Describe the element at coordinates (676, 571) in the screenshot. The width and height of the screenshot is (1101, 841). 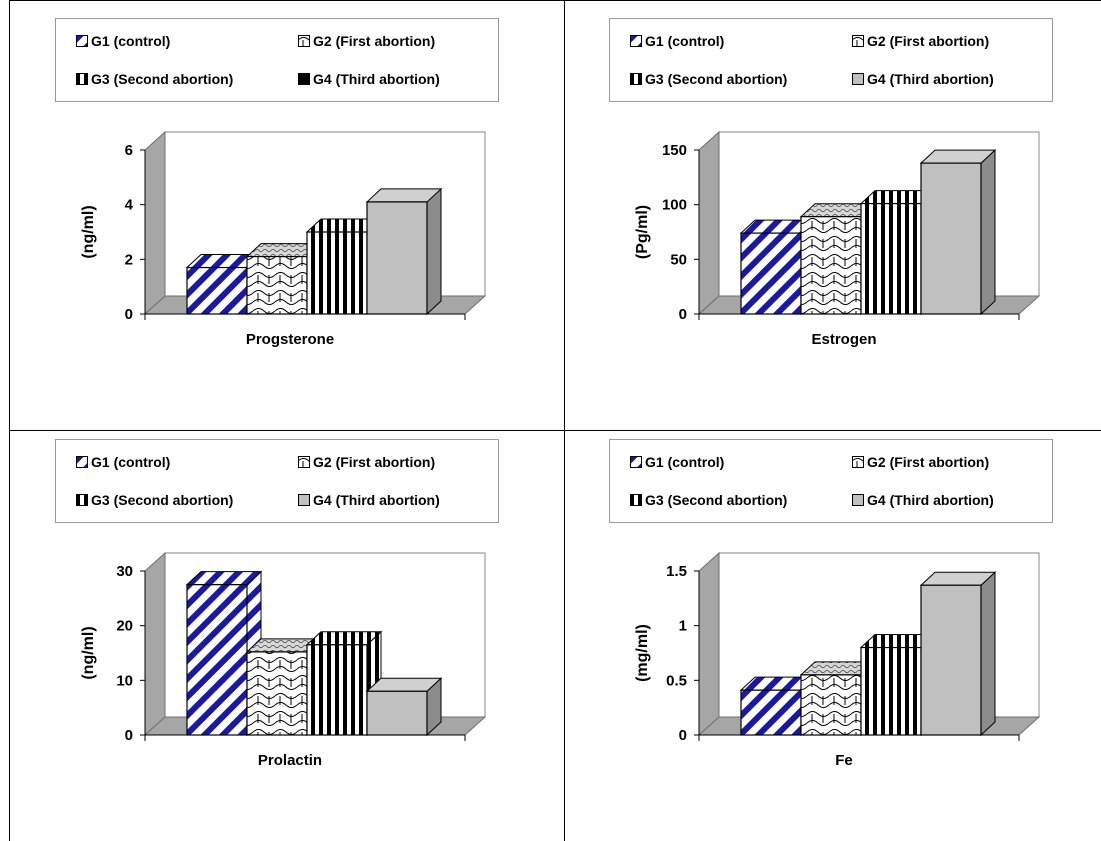
I see `y-tick-label: 1.5` at that location.